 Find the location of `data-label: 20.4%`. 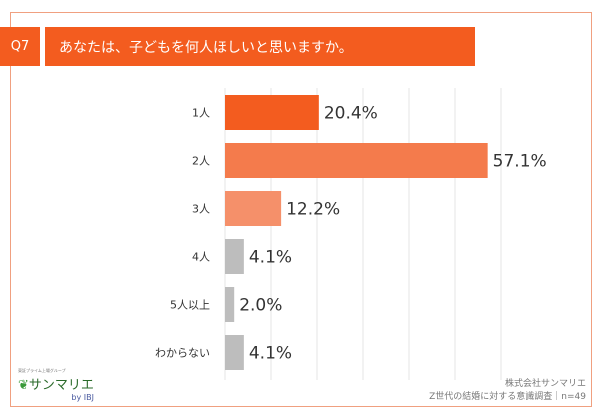

data-label: 20.4% is located at coordinates (351, 114).